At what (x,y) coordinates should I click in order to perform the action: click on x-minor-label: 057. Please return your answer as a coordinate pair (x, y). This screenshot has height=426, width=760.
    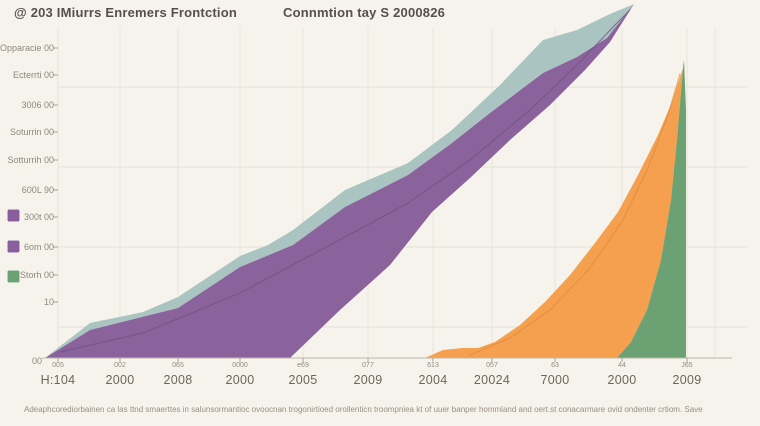
    Looking at the image, I should click on (492, 365).